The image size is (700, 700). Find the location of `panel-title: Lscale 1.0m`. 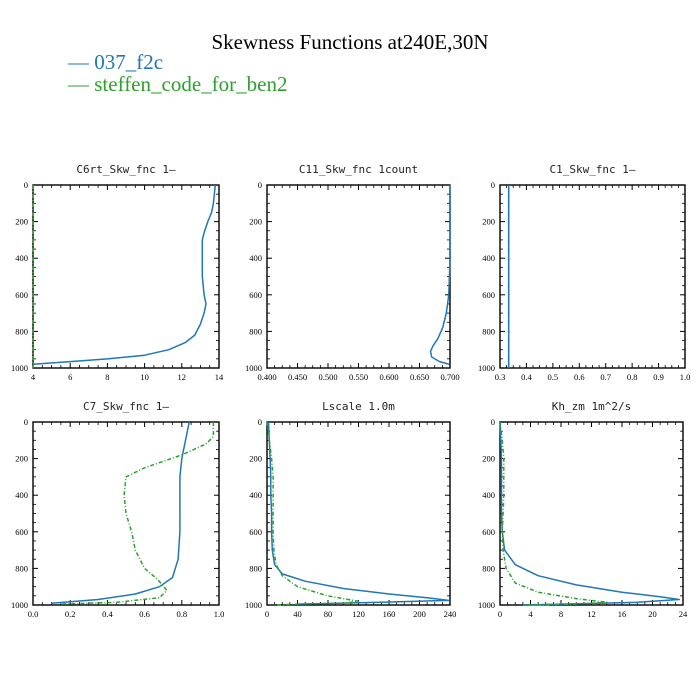

panel-title: Lscale 1.0m is located at coordinates (358, 406).